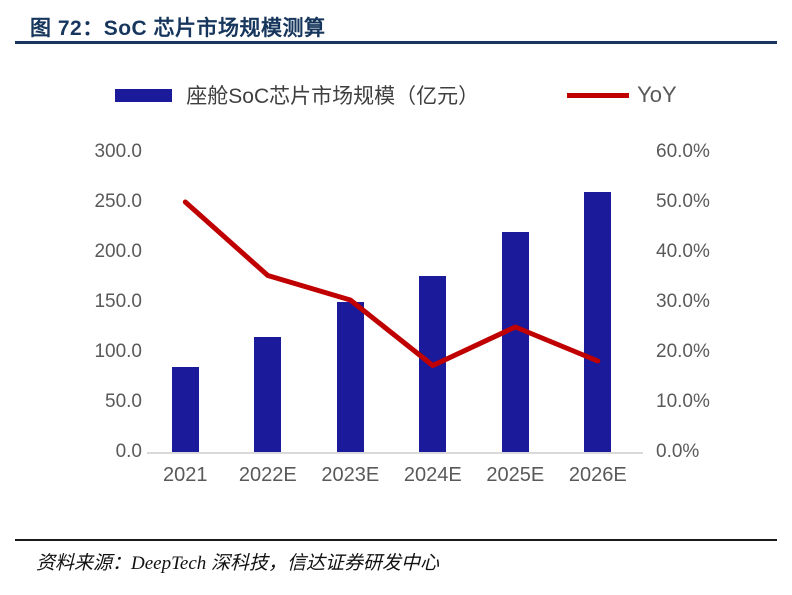 This screenshot has height=595, width=792. Describe the element at coordinates (118, 251) in the screenshot. I see `left-axis-tick: 200.0` at that location.